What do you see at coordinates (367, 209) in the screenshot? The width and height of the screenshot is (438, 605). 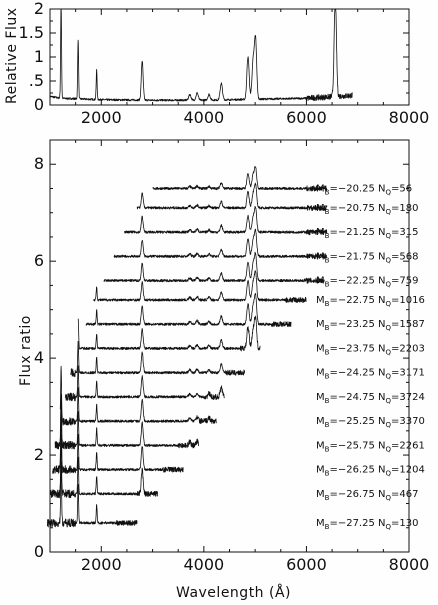 I see `row-label: MB=−20.75 NQ=180` at bounding box center [367, 209].